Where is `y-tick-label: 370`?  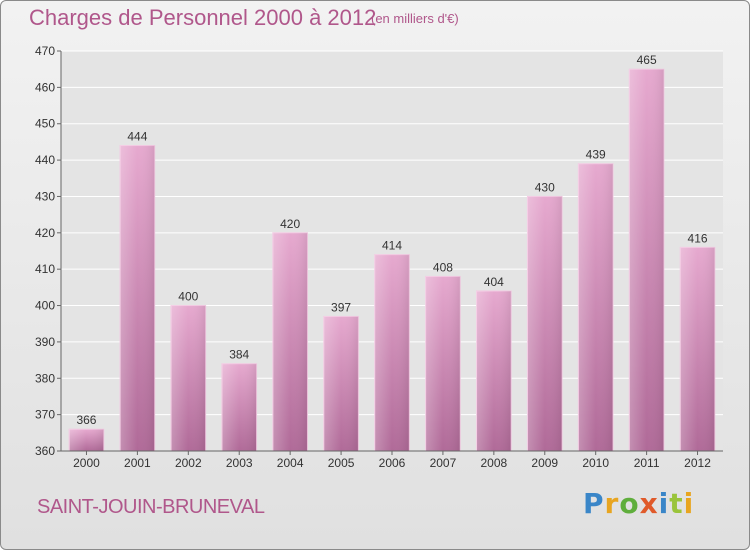 y-tick-label: 370 is located at coordinates (45, 415).